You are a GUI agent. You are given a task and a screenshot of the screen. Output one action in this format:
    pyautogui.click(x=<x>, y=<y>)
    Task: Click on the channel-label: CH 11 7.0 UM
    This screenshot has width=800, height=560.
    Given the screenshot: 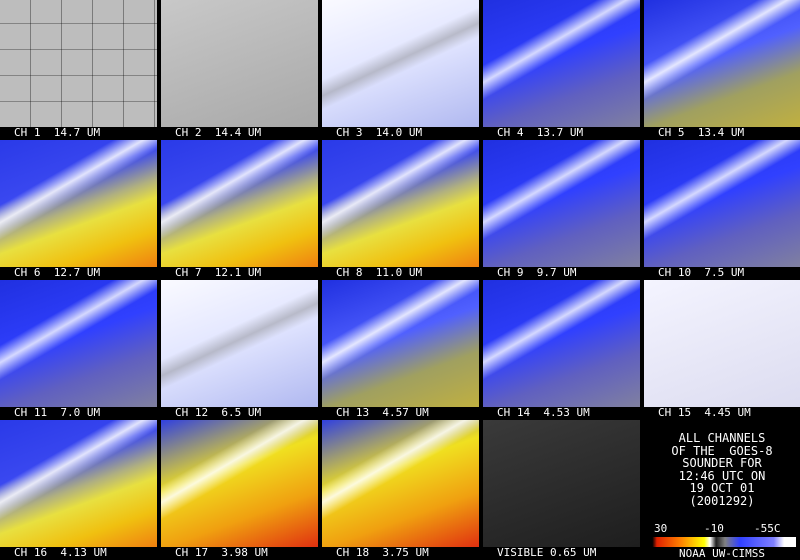 What is the action you would take?
    pyautogui.click(x=57, y=412)
    